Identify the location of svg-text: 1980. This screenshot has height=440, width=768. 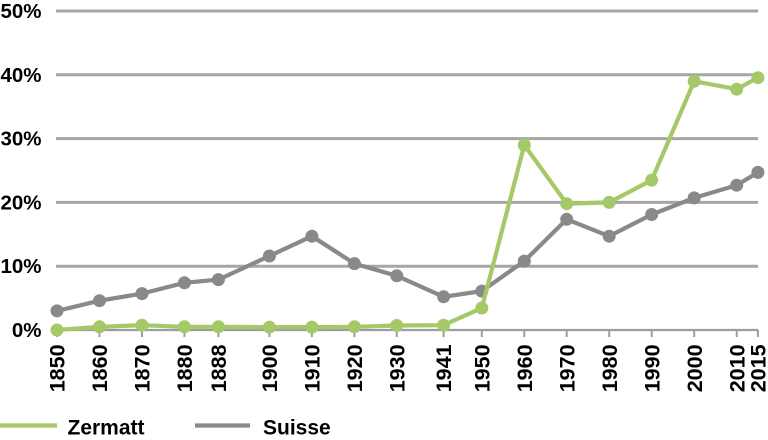
(610, 368).